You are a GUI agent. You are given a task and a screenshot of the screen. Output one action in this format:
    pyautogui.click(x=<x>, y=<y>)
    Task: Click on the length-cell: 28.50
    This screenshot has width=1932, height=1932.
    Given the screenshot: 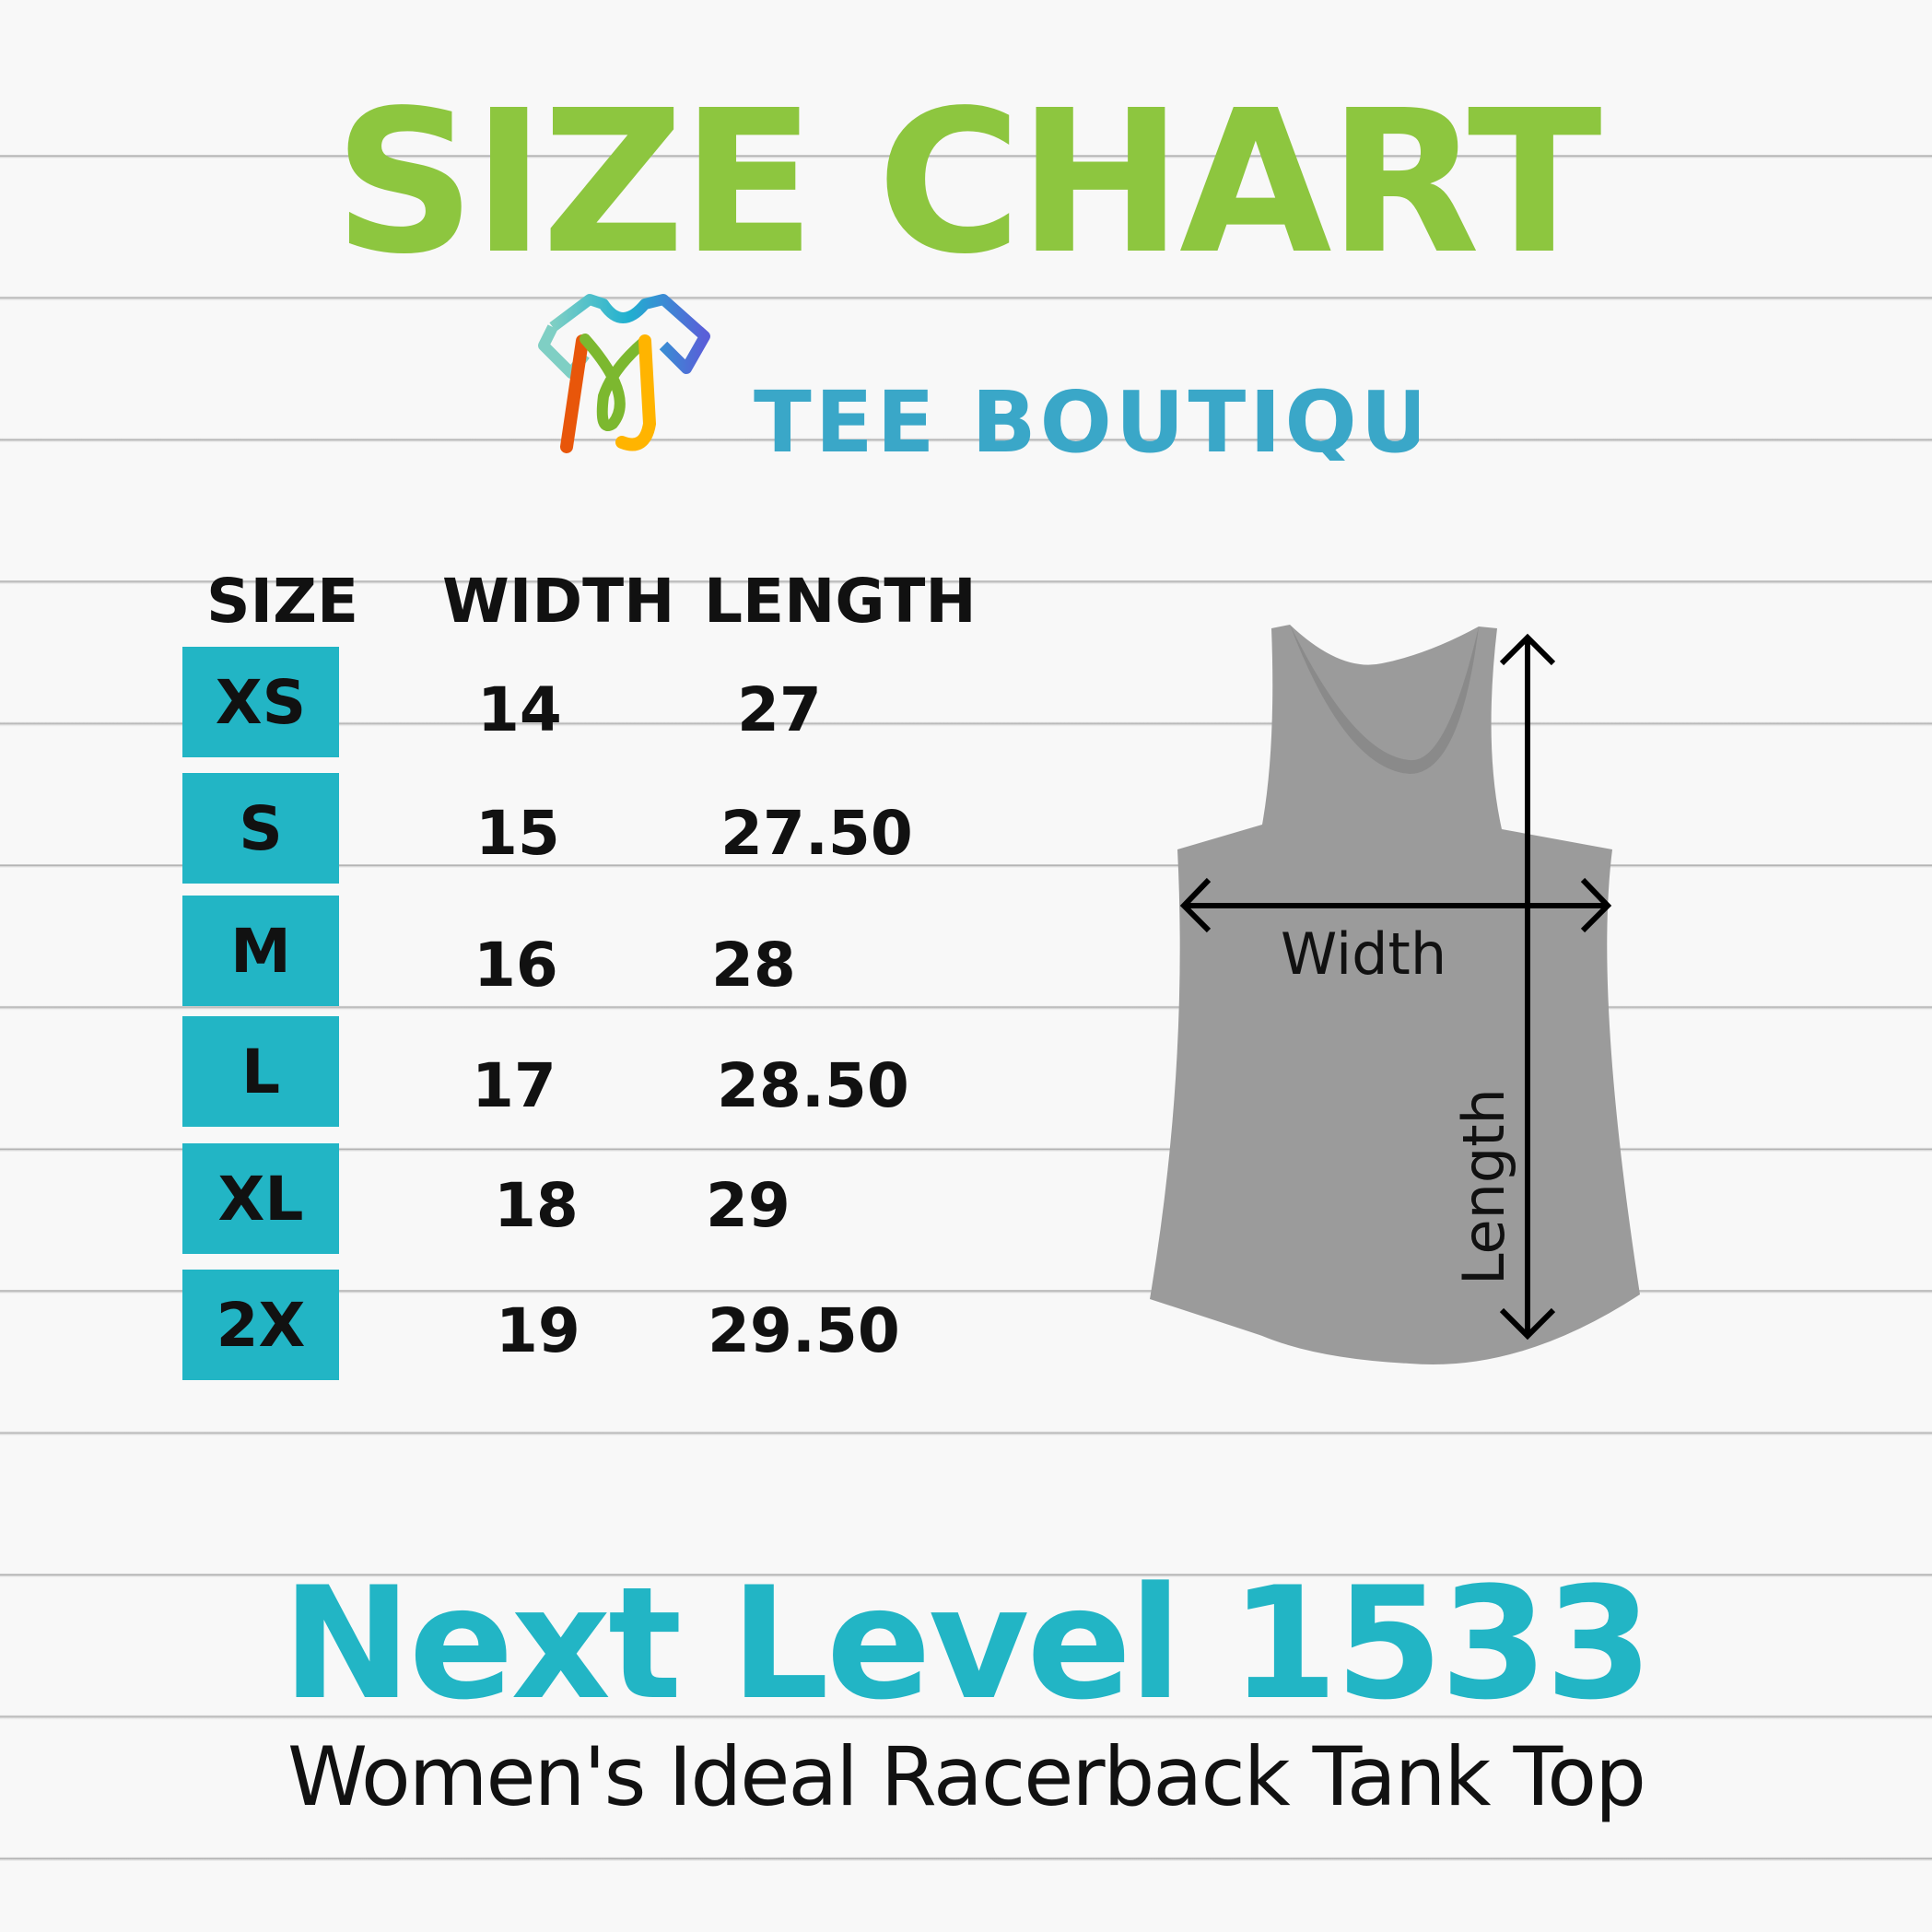 What is the action you would take?
    pyautogui.click(x=813, y=1085)
    